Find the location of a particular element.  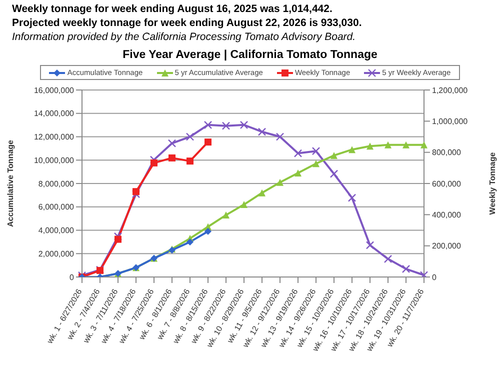

y2-tick-label: 800,000 is located at coordinates (447, 153).